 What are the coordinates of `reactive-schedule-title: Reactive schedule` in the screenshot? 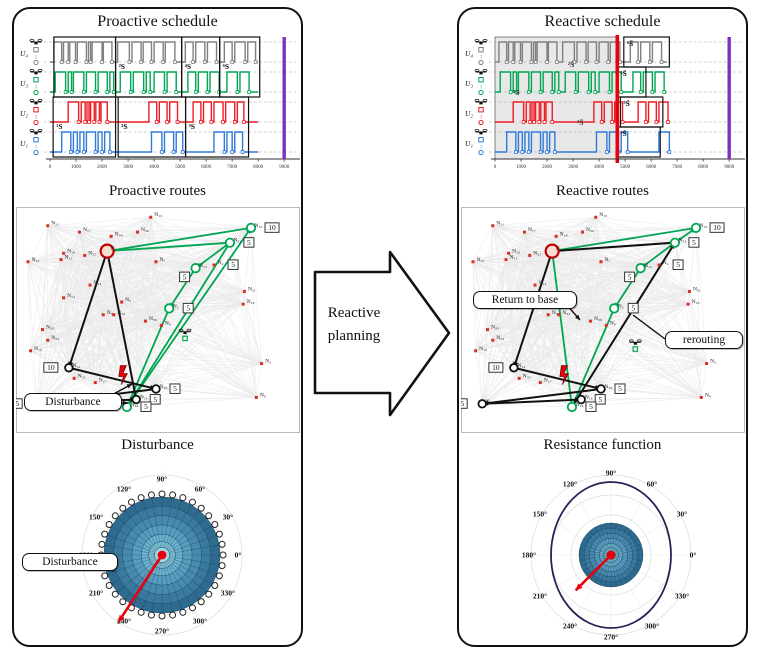 It's located at (602, 21).